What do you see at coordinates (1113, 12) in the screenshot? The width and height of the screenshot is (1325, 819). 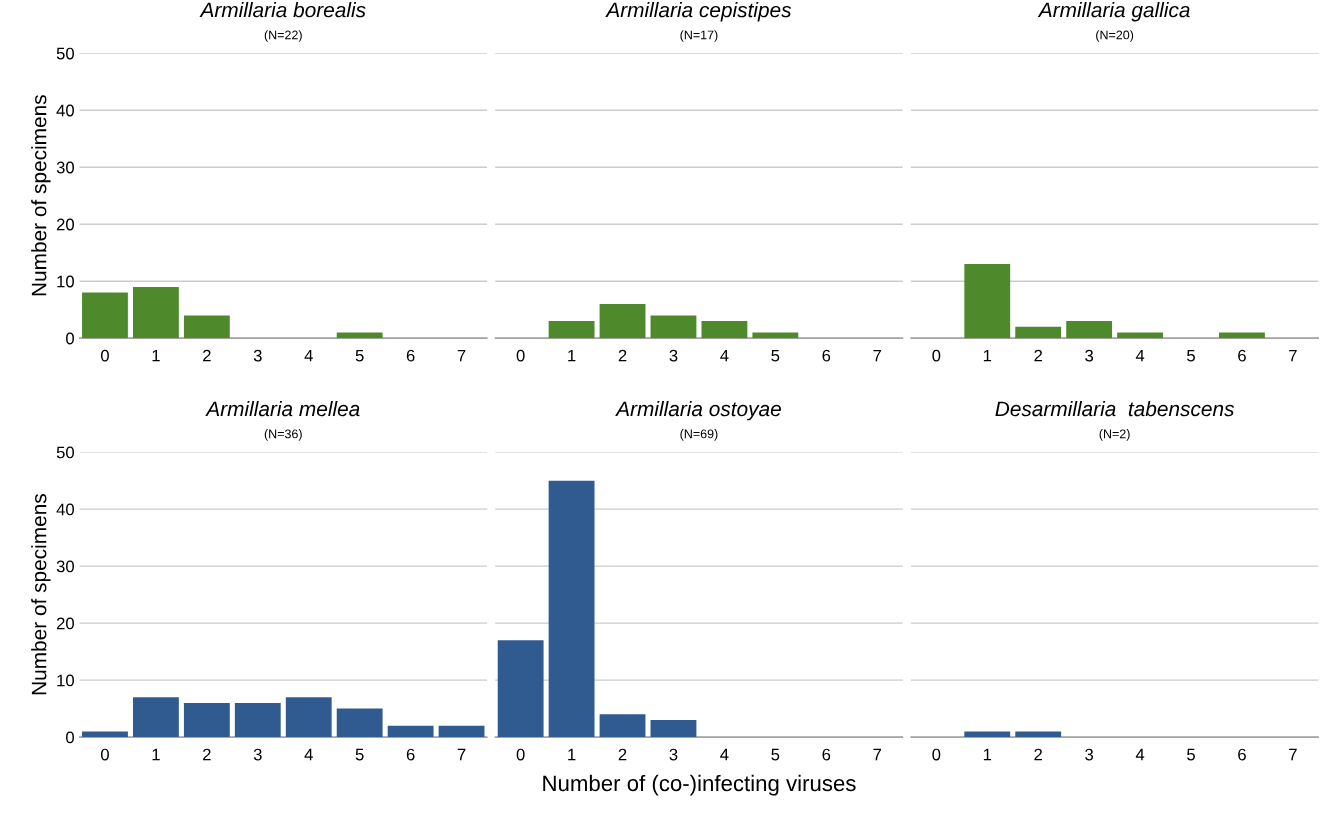 I see `chart-title: Armillaria gallica` at bounding box center [1113, 12].